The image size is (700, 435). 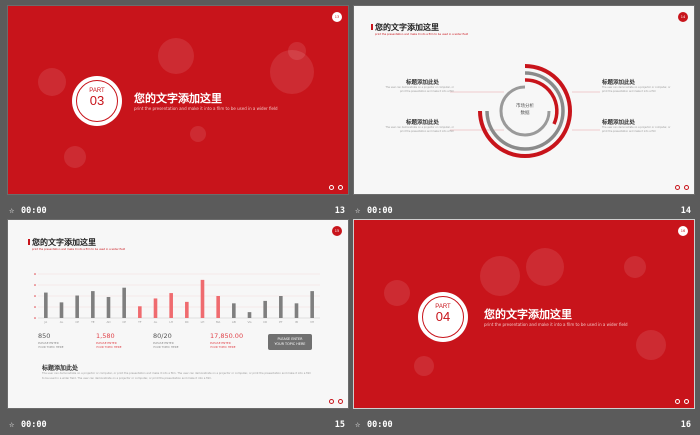 I want to click on label-title-left-top: 标题添加此处, so click(x=423, y=83).